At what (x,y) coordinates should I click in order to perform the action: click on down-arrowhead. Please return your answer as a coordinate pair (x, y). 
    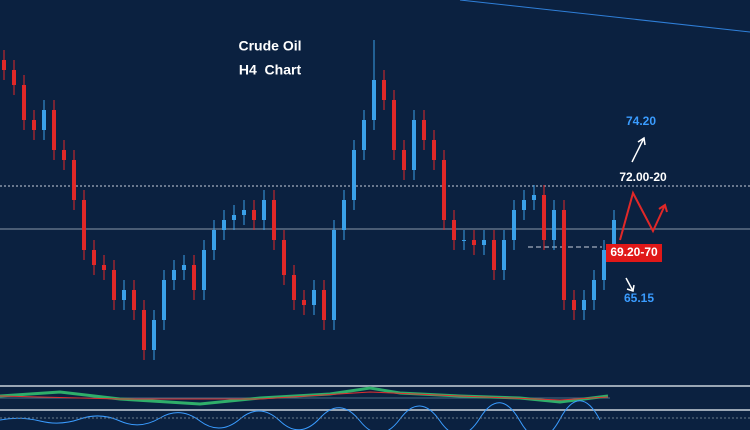
    Looking at the image, I should click on (630, 288).